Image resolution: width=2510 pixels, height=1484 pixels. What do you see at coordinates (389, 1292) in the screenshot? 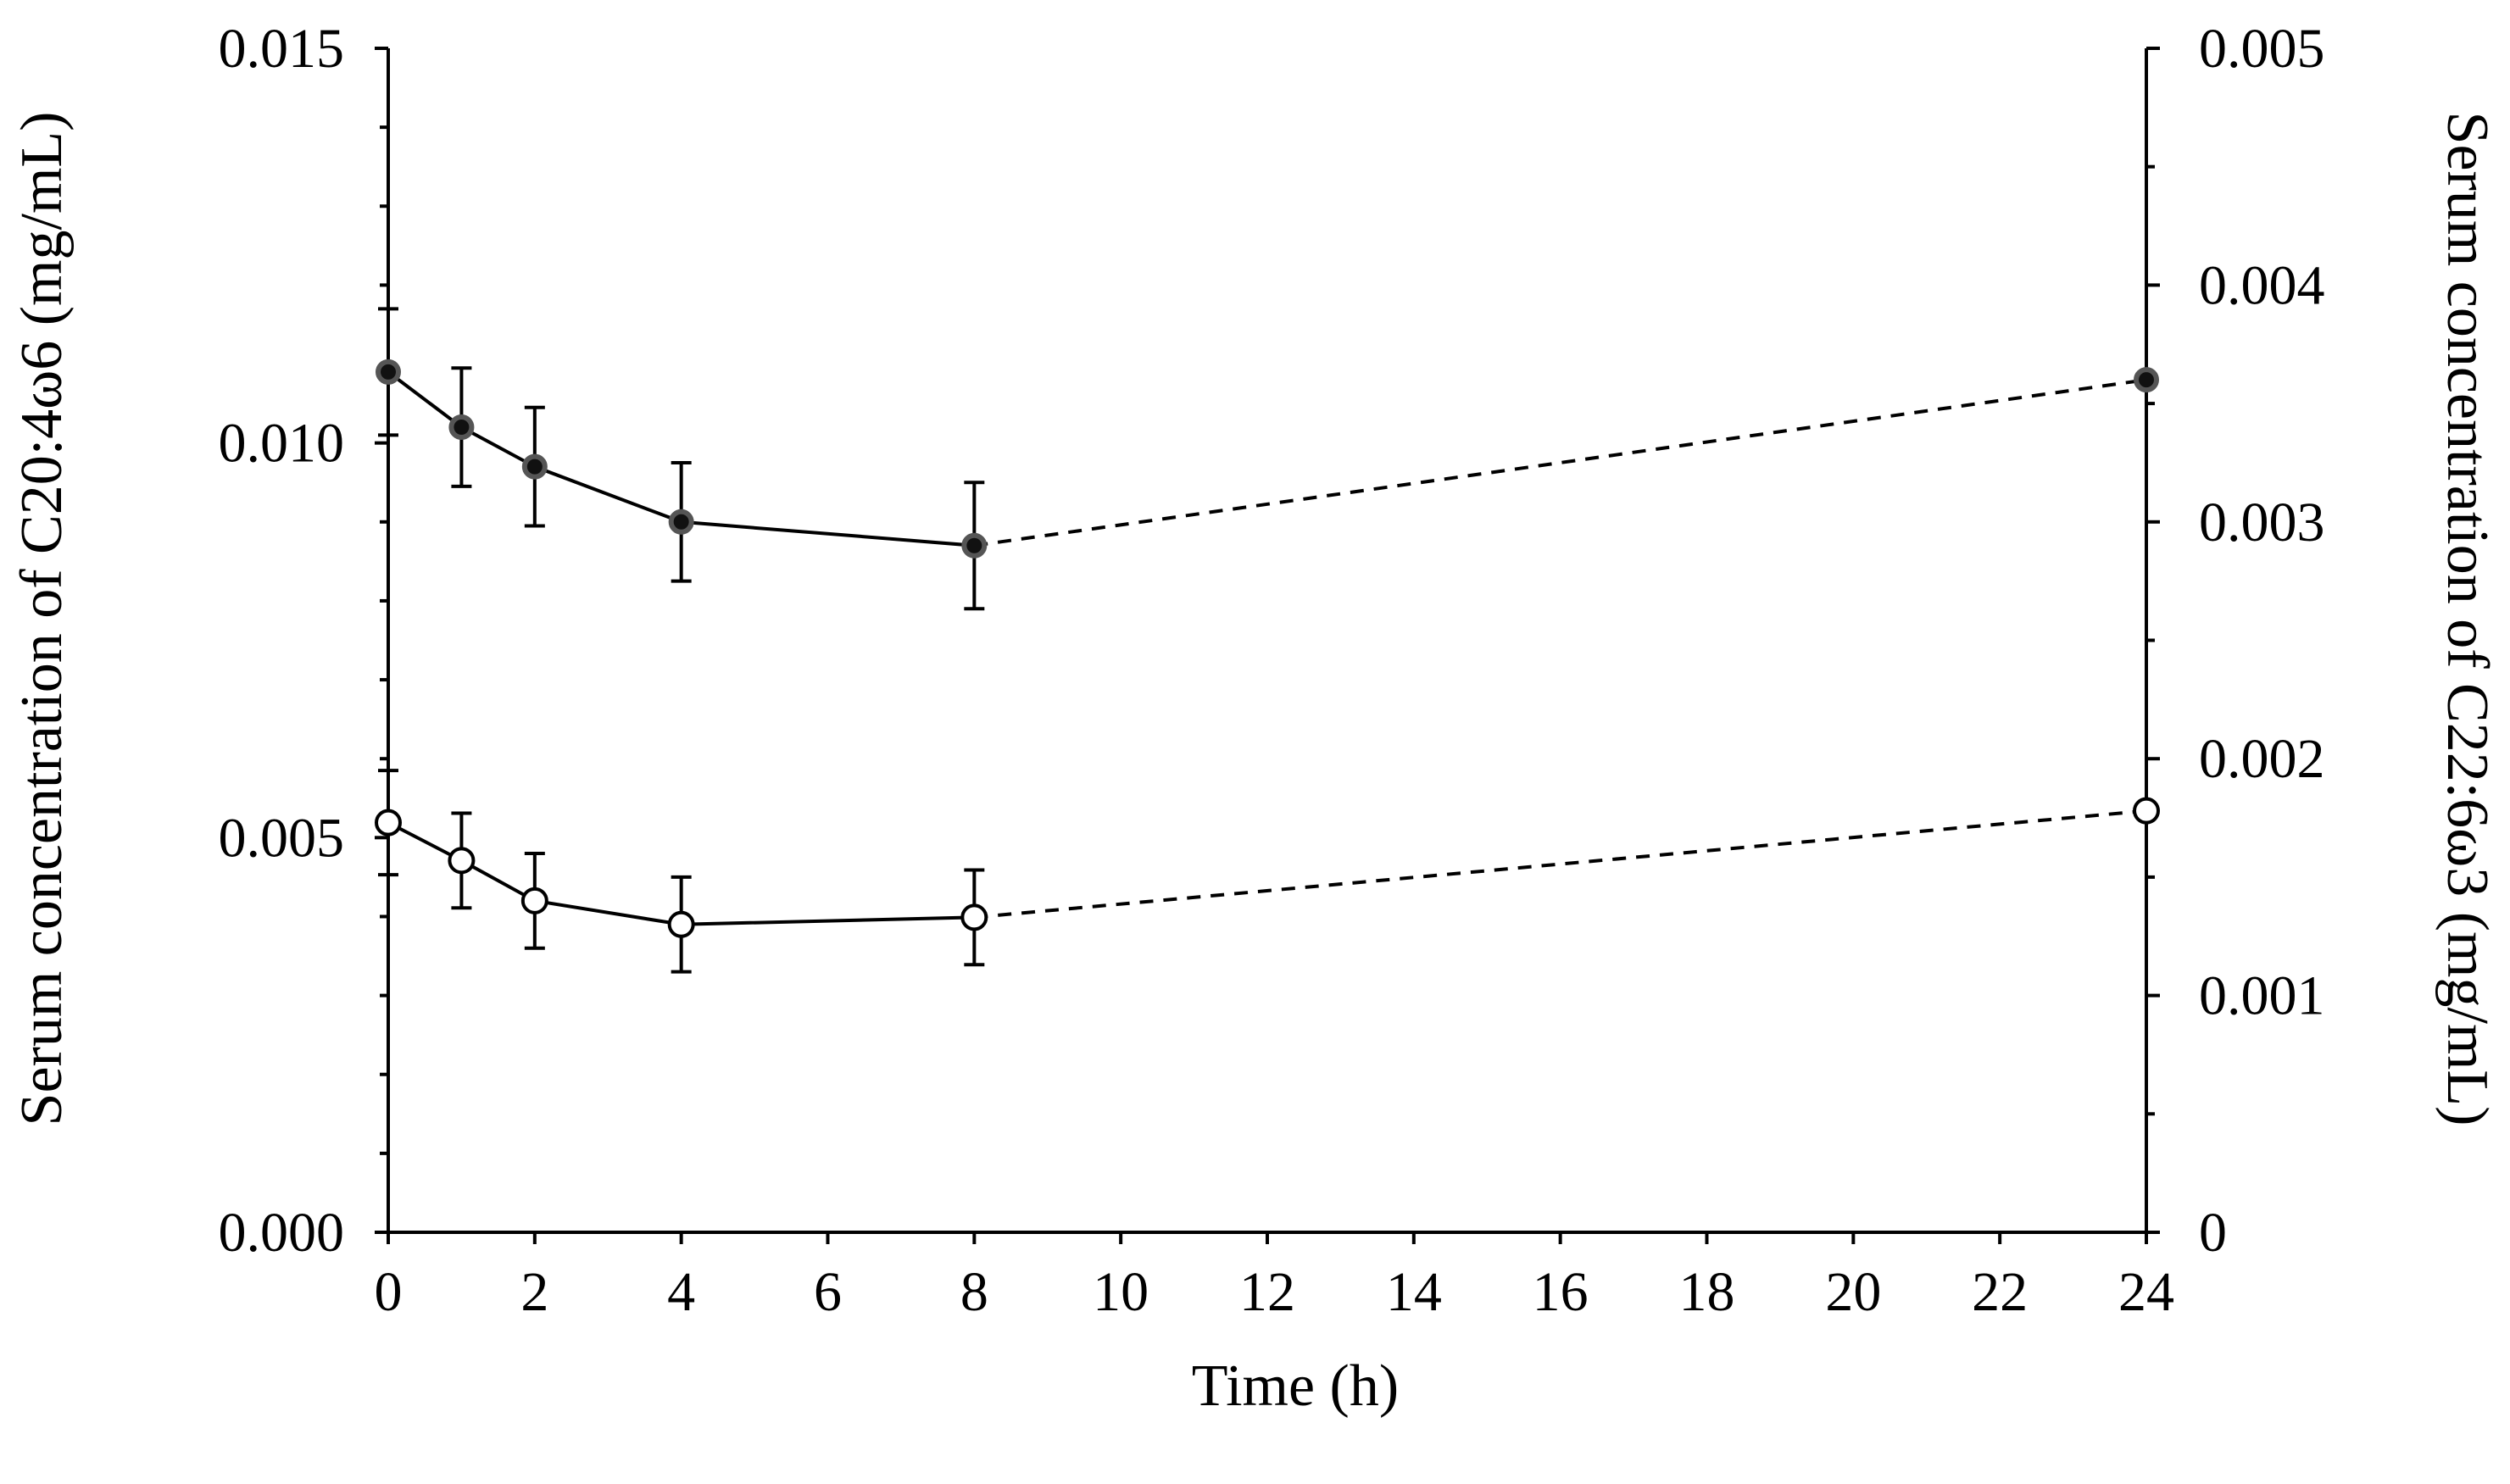
I see `x-tick-label: 0` at bounding box center [389, 1292].